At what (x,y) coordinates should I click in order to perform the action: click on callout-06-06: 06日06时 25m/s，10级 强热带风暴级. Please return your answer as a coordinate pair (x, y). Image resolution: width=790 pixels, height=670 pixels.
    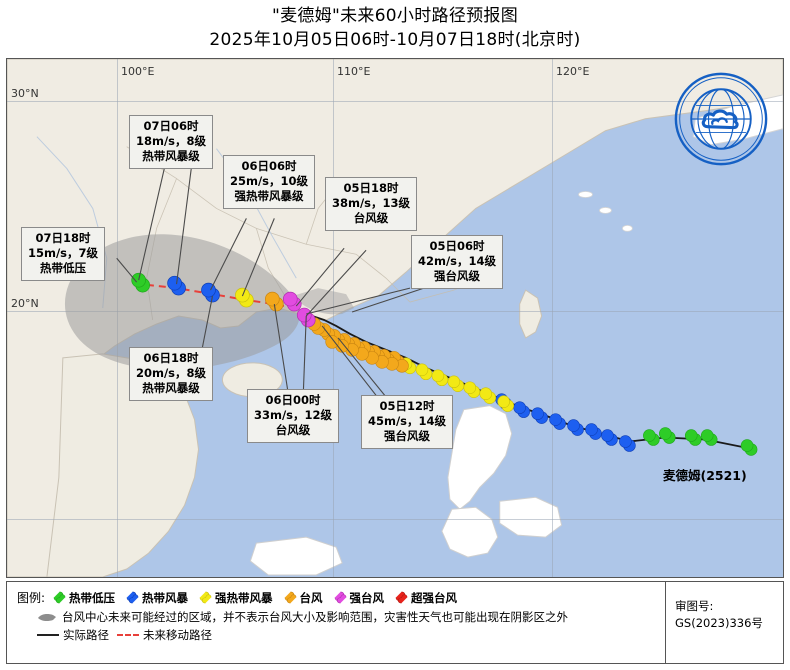
    Looking at the image, I should click on (269, 182).